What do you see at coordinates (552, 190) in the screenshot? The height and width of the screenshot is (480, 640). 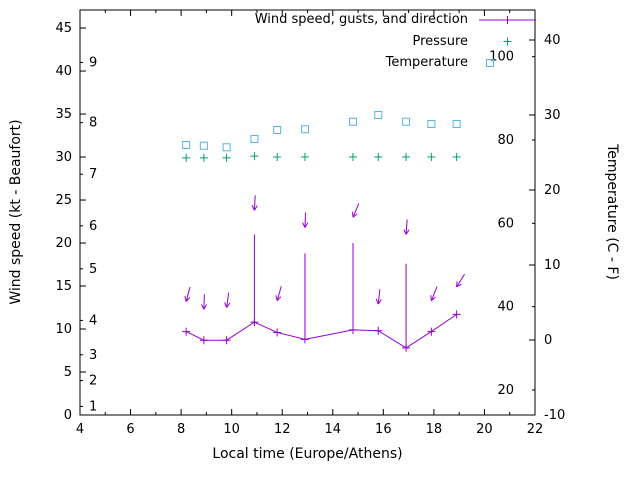 I see `celsius-tick-label: 20` at bounding box center [552, 190].